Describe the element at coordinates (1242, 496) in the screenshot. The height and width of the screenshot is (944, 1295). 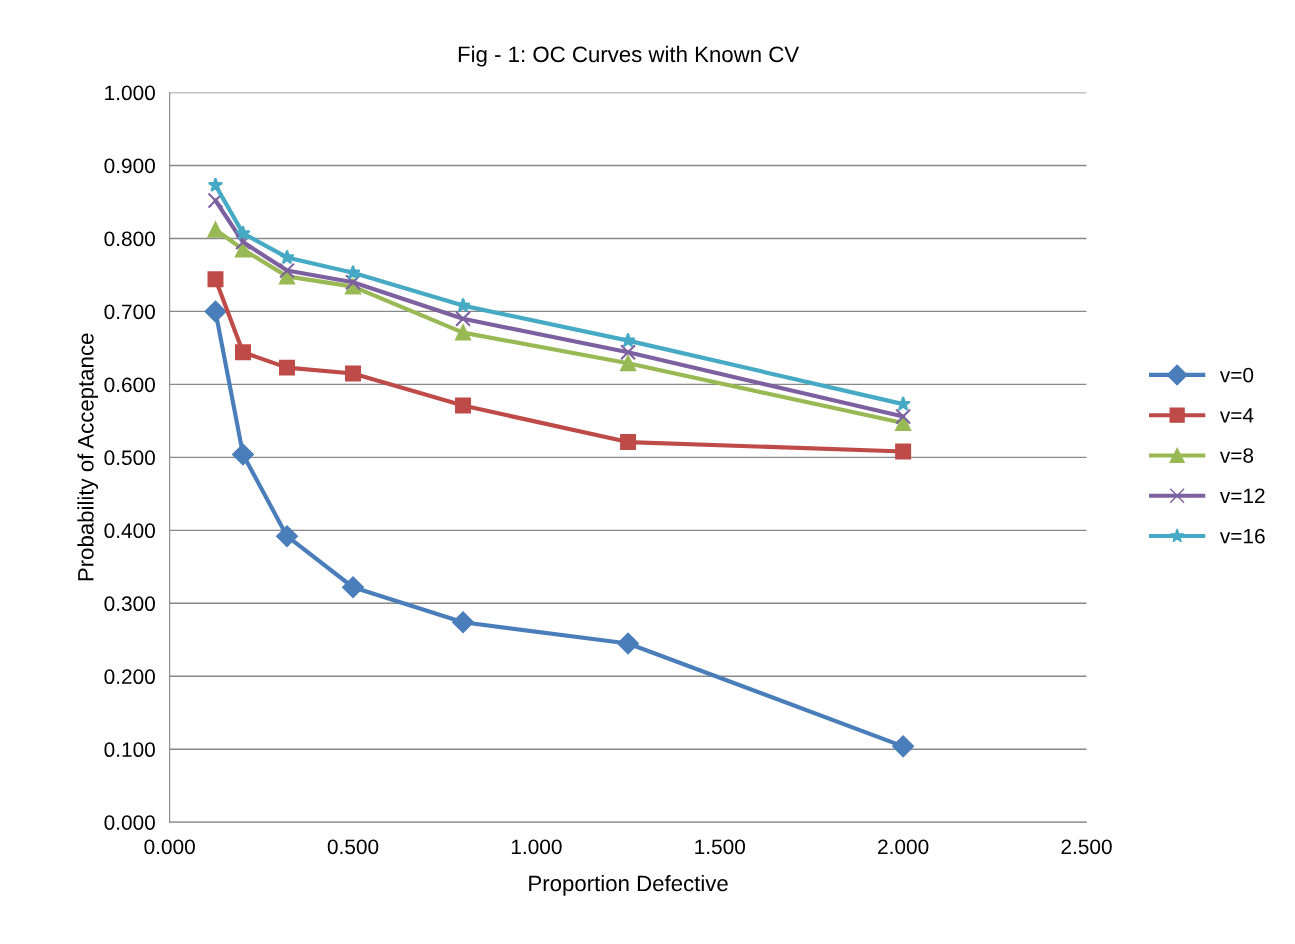
I see `legend-label: v=12` at that location.